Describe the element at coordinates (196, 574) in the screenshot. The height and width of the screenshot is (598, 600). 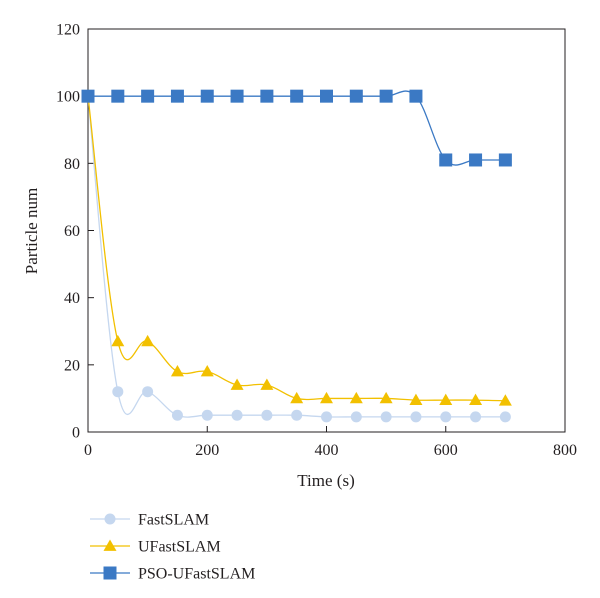
I see `legend-label: PSO-UFastSLAM` at that location.